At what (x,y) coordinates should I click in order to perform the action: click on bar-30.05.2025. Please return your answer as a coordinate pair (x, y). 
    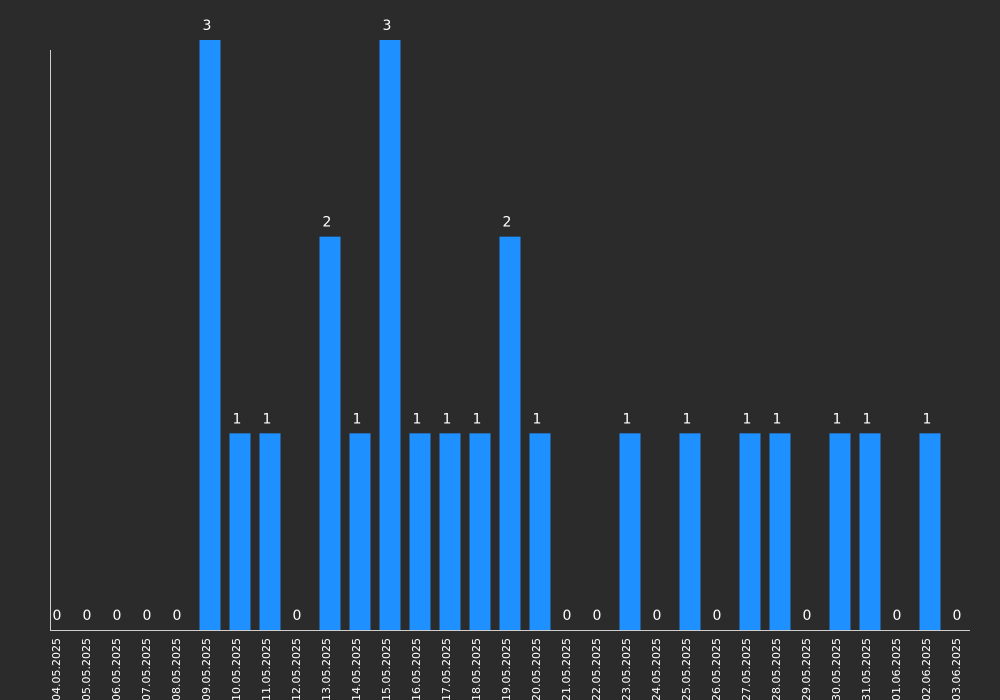
    Looking at the image, I should click on (840, 531).